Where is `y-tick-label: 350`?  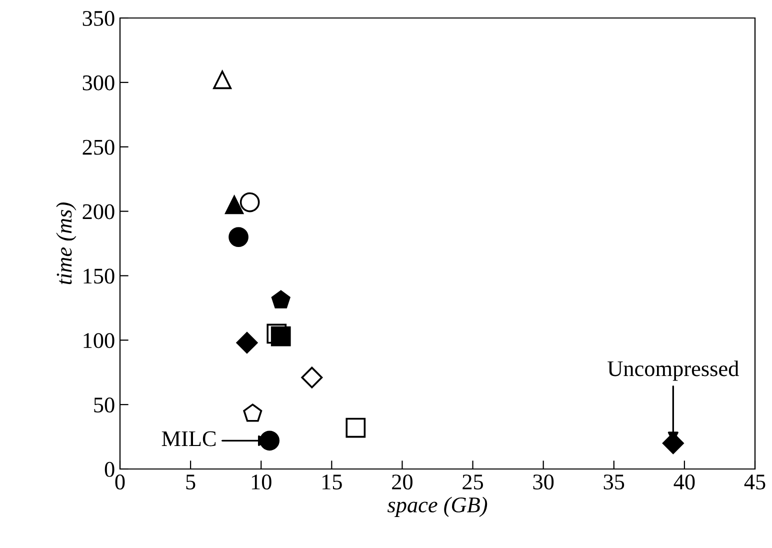 y-tick-label: 350 is located at coordinates (98, 18).